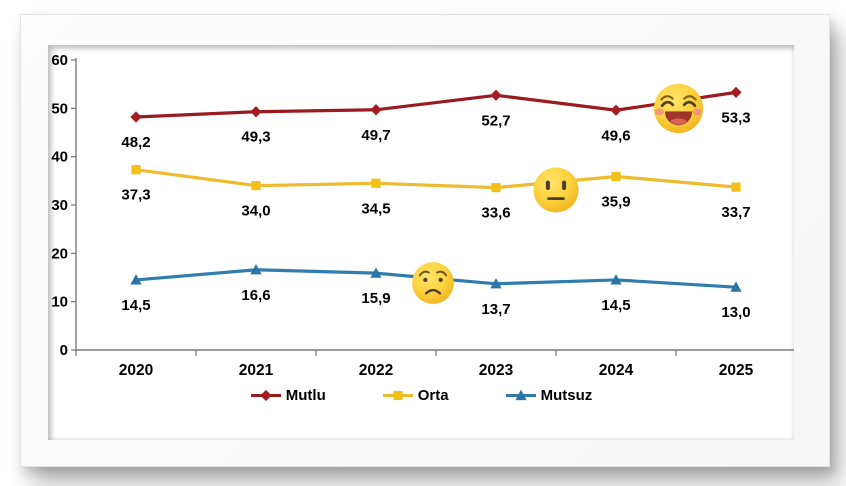 The height and width of the screenshot is (486, 846). What do you see at coordinates (256, 269) in the screenshot?
I see `data-point-mutsuz-2021` at bounding box center [256, 269].